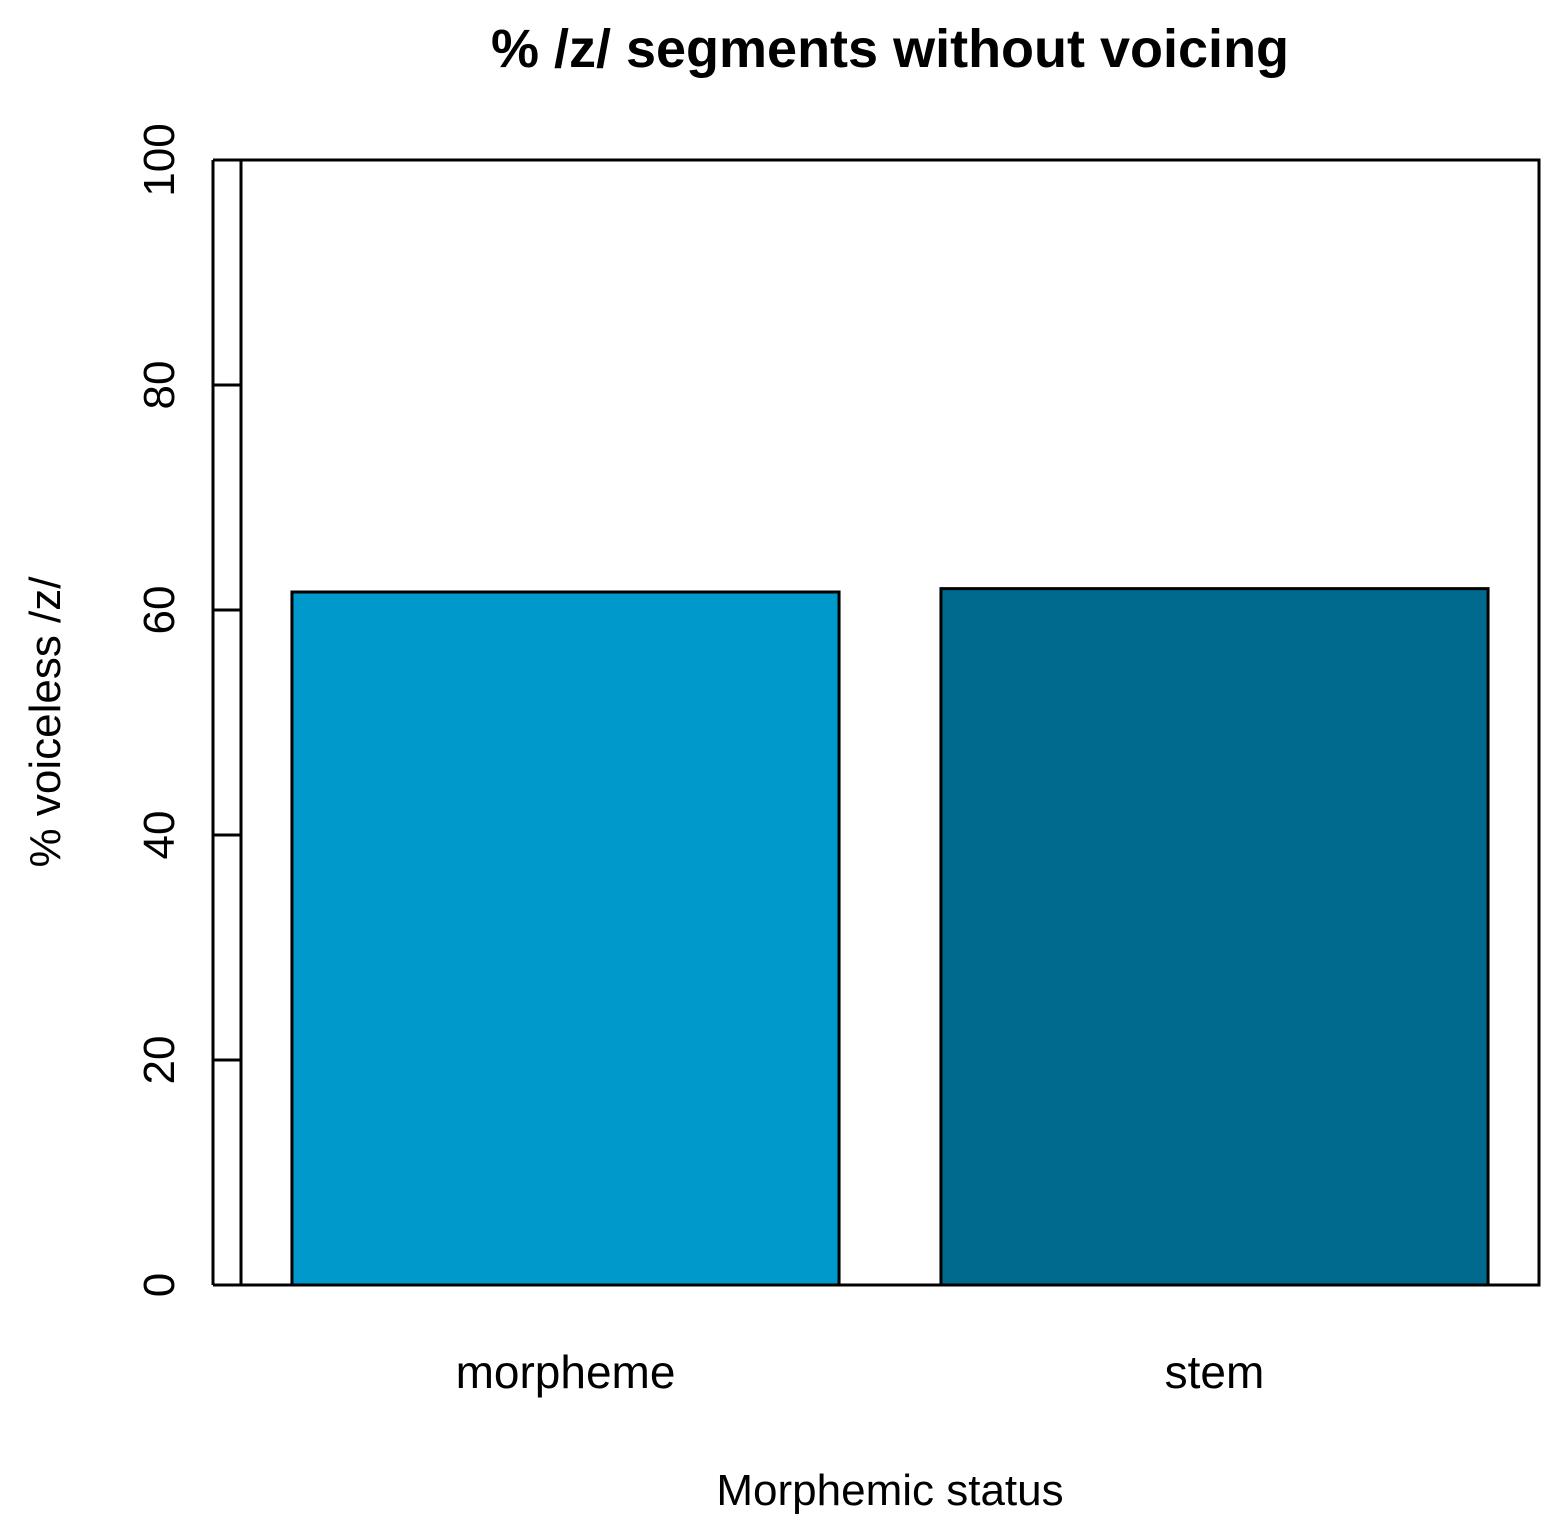 The image size is (1568, 1528). I want to click on x-axis-labels: morpheme stem, so click(860, 1372).